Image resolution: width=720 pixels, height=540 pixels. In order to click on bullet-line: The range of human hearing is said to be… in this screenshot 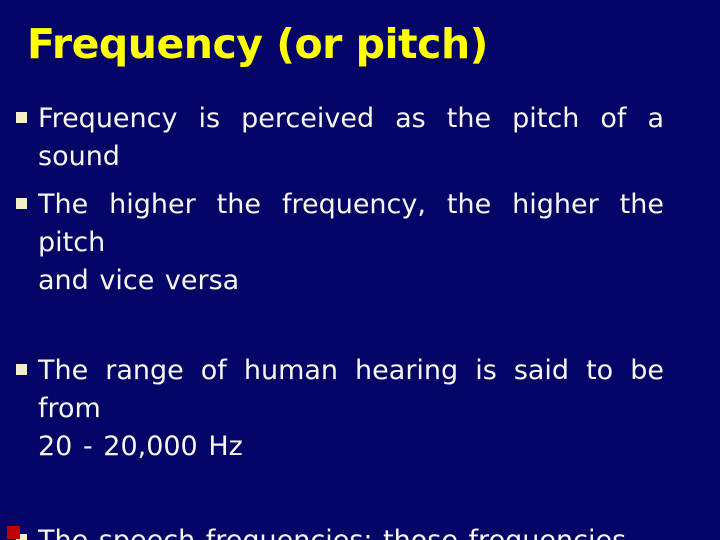, I will do `click(351, 389)`.